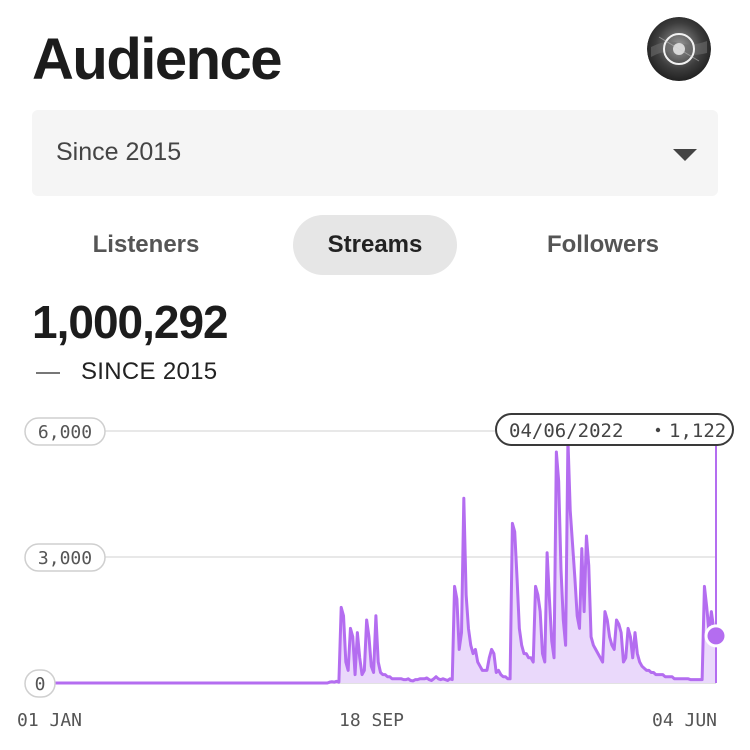 This screenshot has height=750, width=750. What do you see at coordinates (375, 153) in the screenshot?
I see `date-range-select: Since 2015` at bounding box center [375, 153].